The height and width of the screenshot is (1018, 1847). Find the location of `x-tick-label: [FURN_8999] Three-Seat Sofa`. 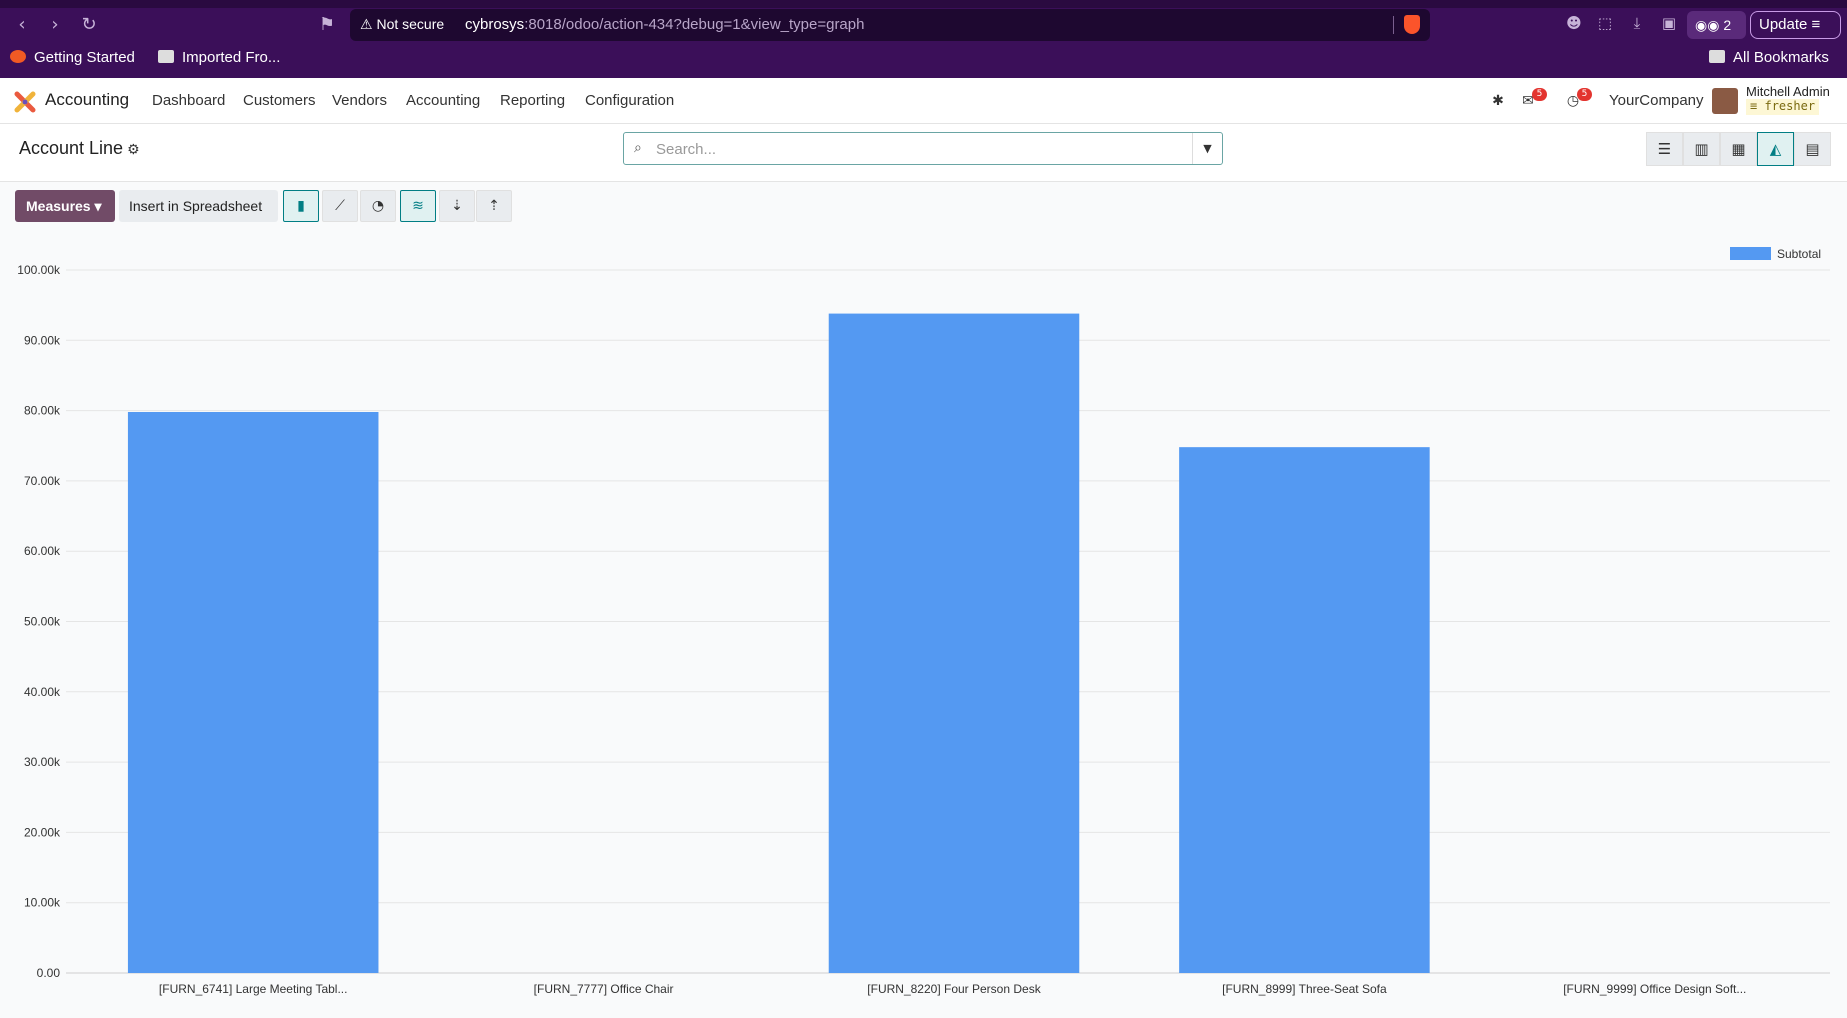

x-tick-label: [FURN_8999] Three-Seat Sofa is located at coordinates (1304, 989).